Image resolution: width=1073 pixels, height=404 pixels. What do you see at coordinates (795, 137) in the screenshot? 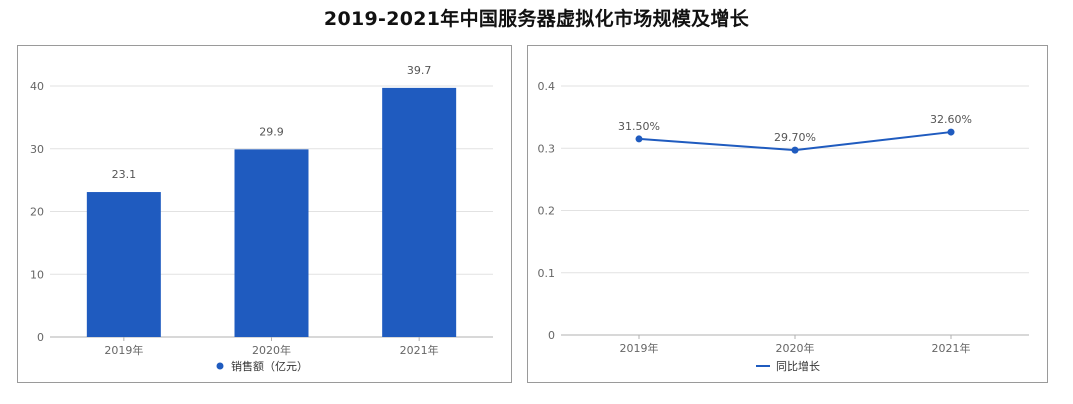
I see `point-data-label: 29.70%` at bounding box center [795, 137].